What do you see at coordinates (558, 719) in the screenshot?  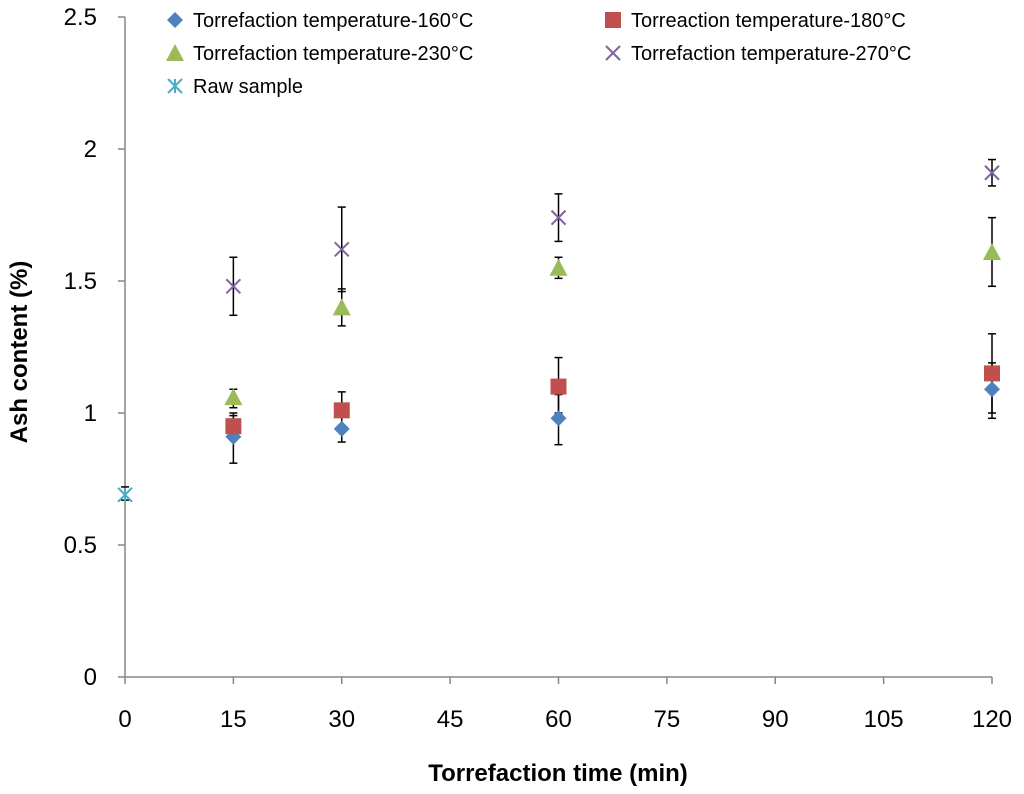 I see `x-tick-label: 60` at bounding box center [558, 719].